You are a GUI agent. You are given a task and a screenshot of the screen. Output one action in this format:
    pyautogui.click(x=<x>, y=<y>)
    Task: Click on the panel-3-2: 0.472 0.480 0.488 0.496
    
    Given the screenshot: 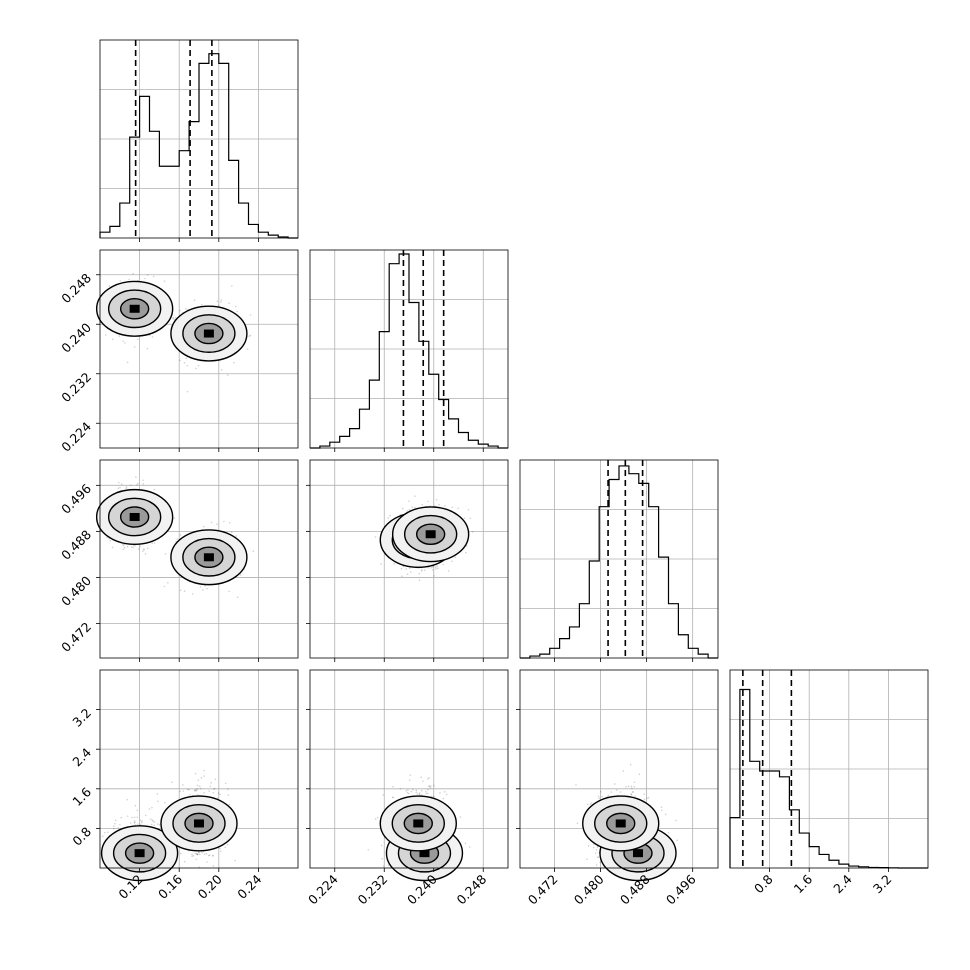 What is the action you would take?
    pyautogui.click(x=617, y=788)
    